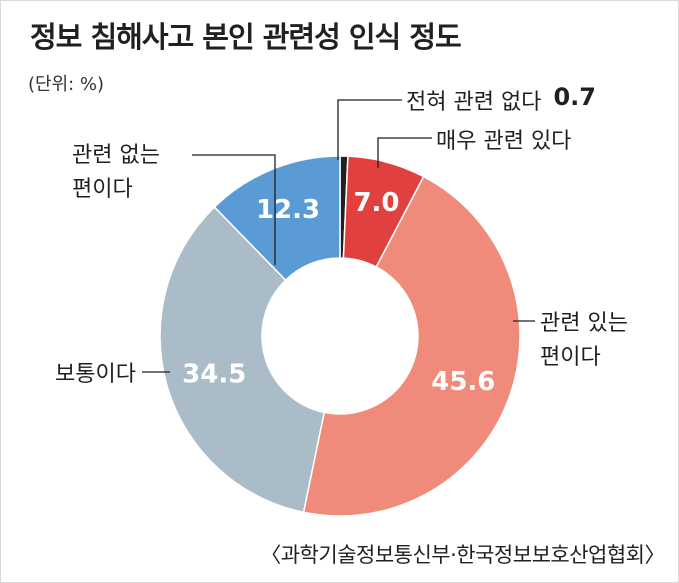 This screenshot has width=679, height=583. What do you see at coordinates (95, 374) in the screenshot?
I see `category-label-3: 보통이다` at bounding box center [95, 374].